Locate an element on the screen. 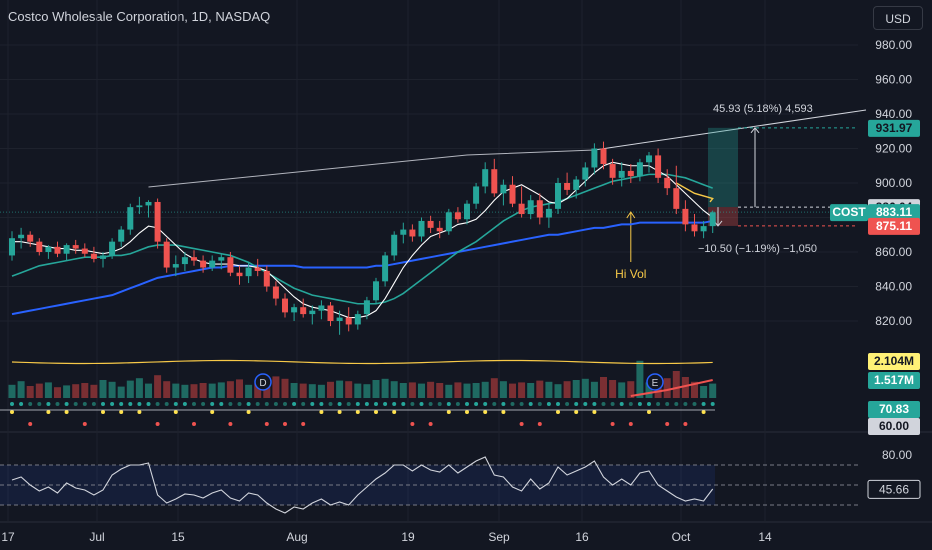 This screenshot has width=932, height=550. target-price-label: 931.97 is located at coordinates (894, 128).